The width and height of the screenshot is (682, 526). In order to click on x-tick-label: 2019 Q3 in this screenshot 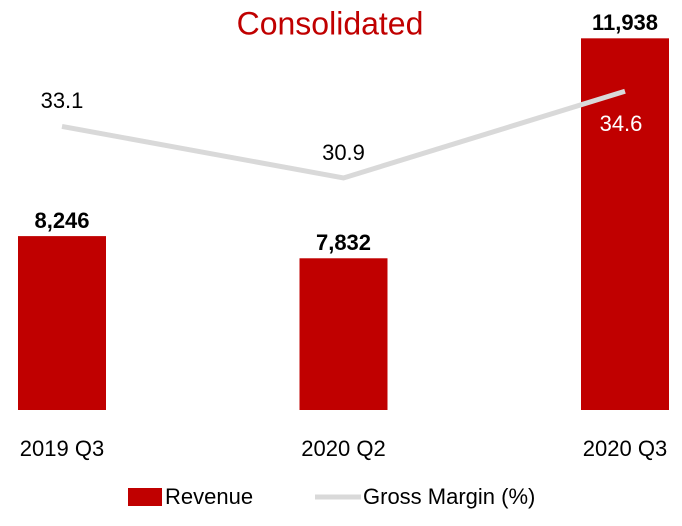, I will do `click(62, 448)`.